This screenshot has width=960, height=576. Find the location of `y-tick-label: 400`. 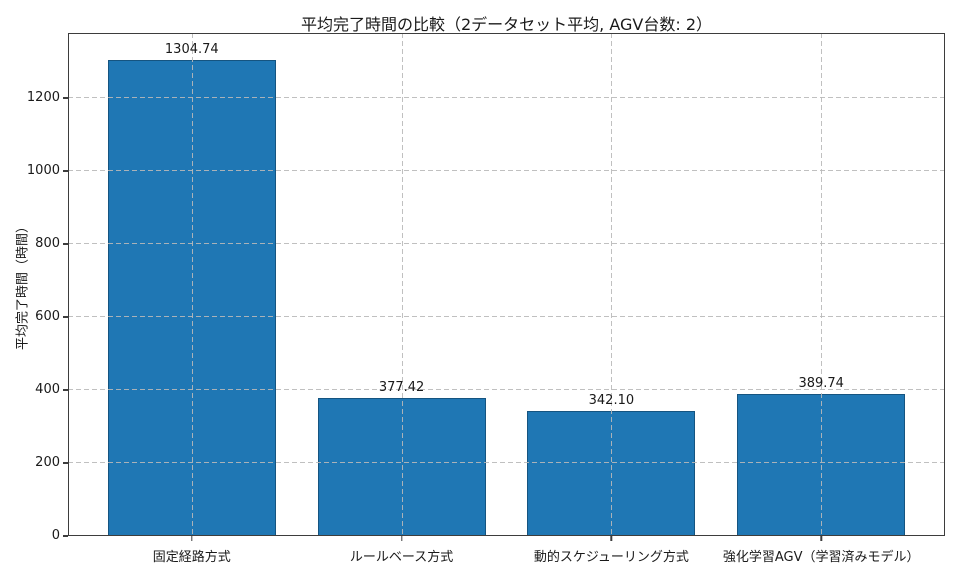

y-tick-label: 400 is located at coordinates (47, 389).